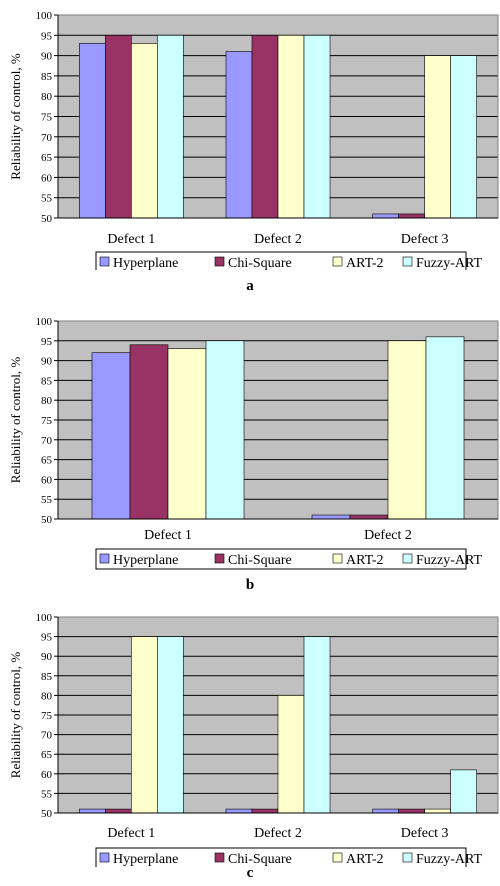  What do you see at coordinates (250, 873) in the screenshot?
I see `panel-label-c: c` at bounding box center [250, 873].